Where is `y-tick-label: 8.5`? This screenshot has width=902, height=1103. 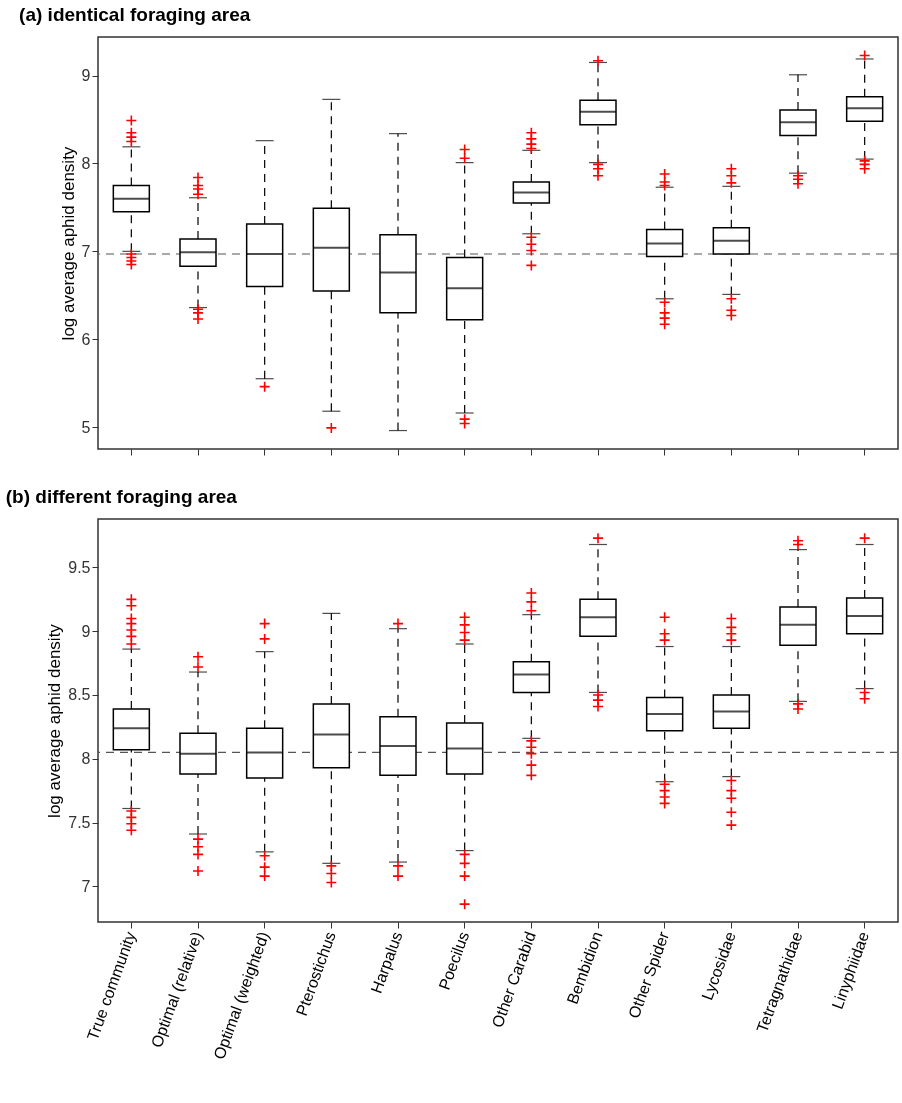 y-tick-label: 8.5 is located at coordinates (79, 695).